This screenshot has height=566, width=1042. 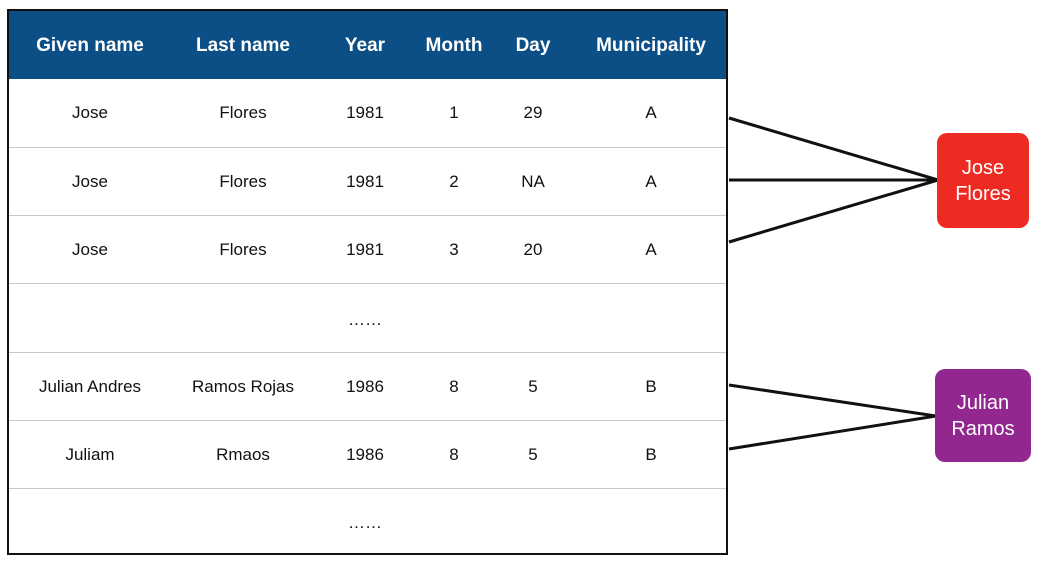 I want to click on entity-label-line1: Jose, so click(x=983, y=167).